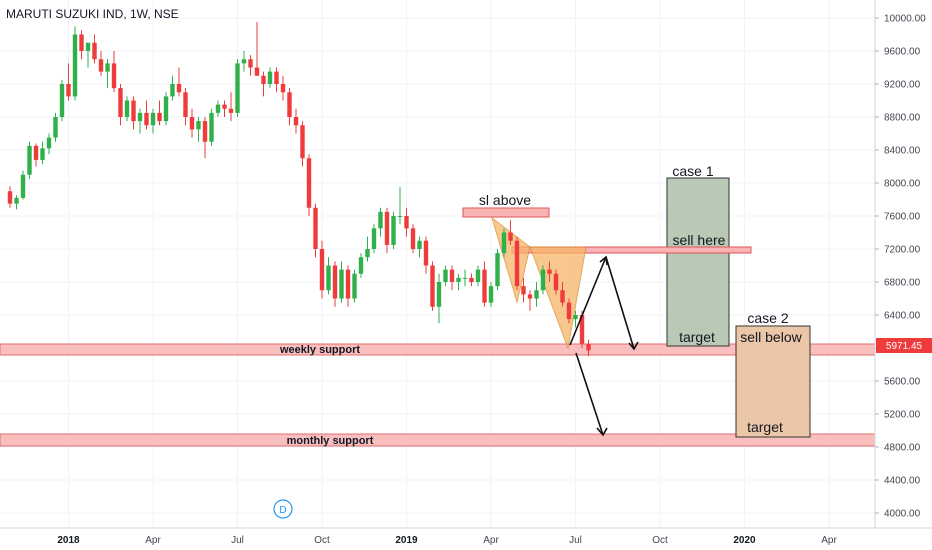 Image resolution: width=932 pixels, height=550 pixels. Describe the element at coordinates (620, 303) in the screenshot. I see `arrow-down-to-weekly-support` at that location.